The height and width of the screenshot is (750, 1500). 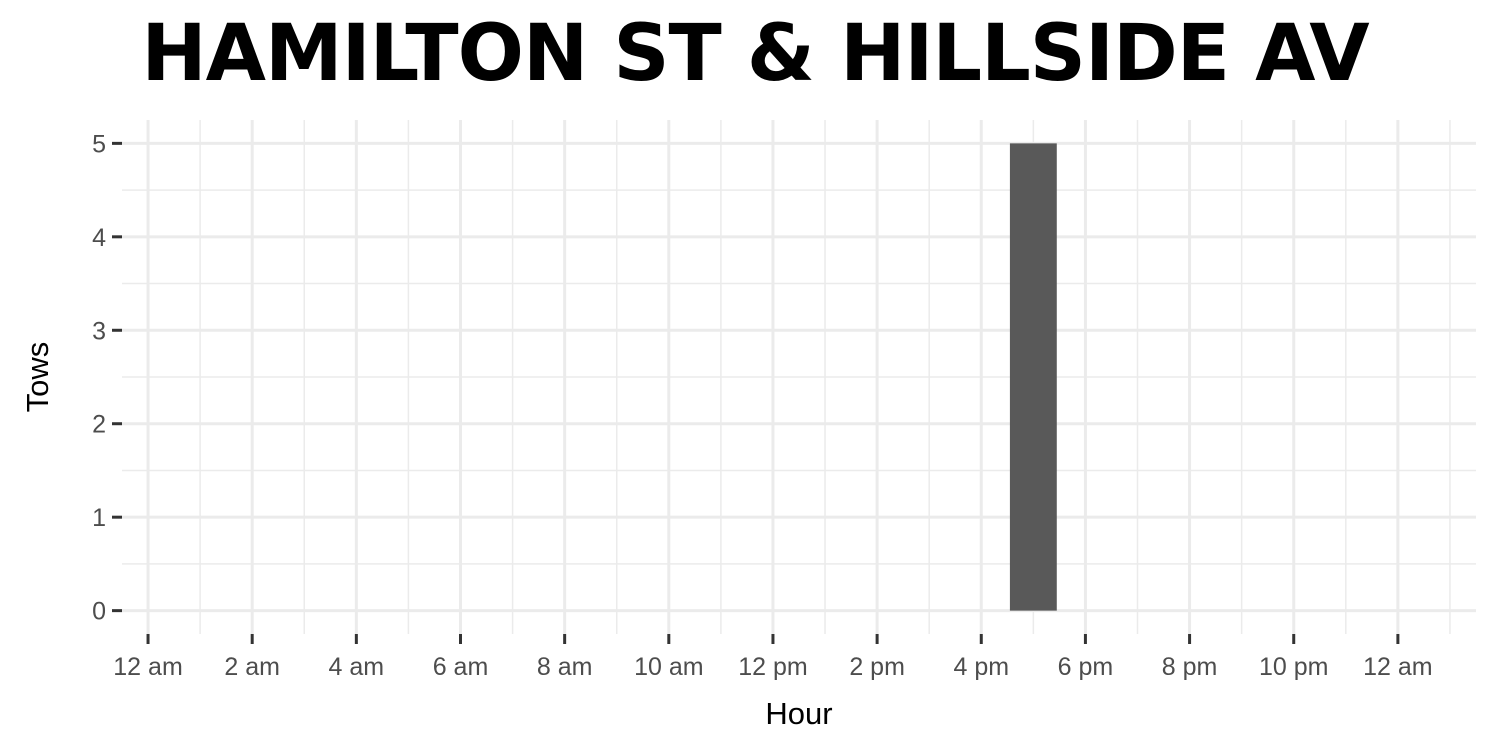 I want to click on x-tick-label: 2 am, so click(x=252, y=667).